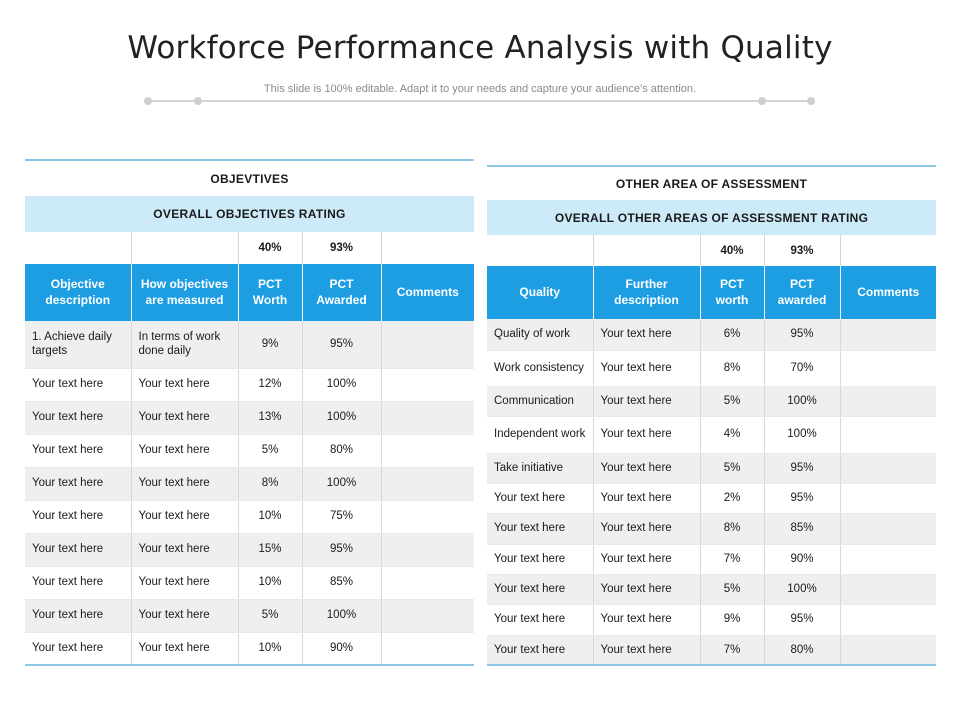 The height and width of the screenshot is (720, 960). Describe the element at coordinates (270, 292) in the screenshot. I see `column-header: PCT Worth` at that location.